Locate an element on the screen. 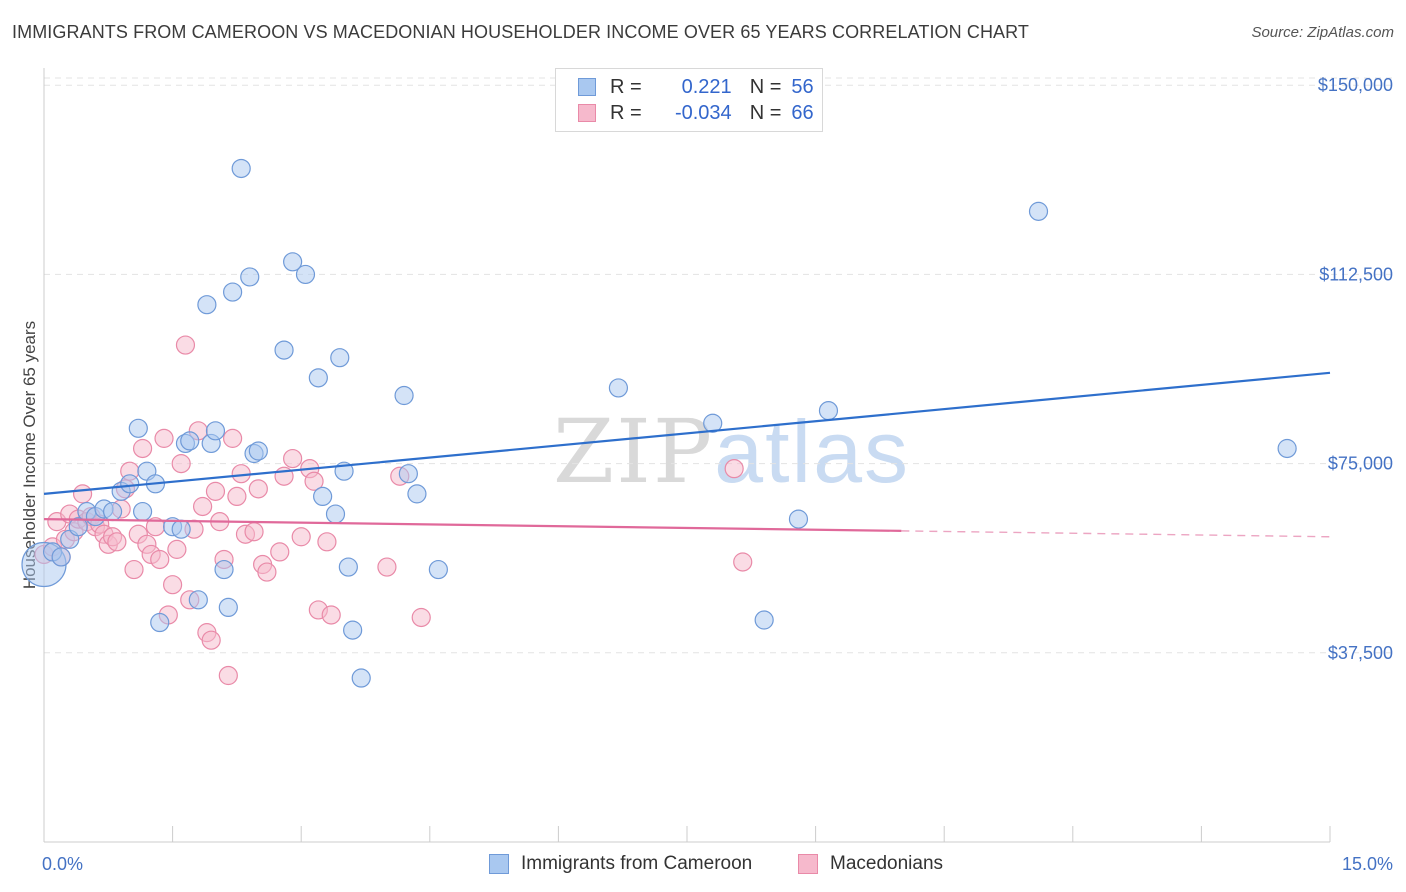  legend-r-value-macedonian: -0.034 is located at coordinates (703, 112).